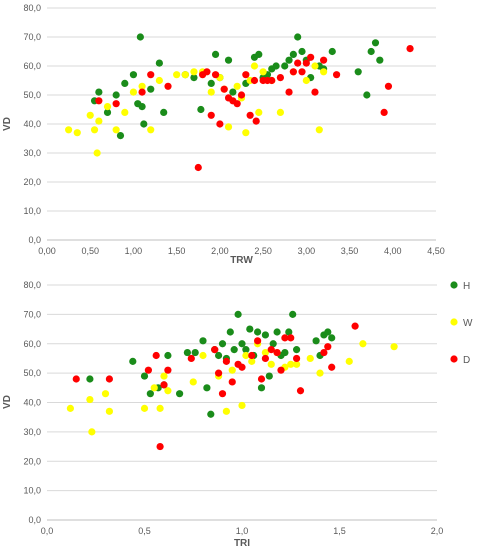  Describe the element at coordinates (134, 251) in the screenshot. I see `x-tick-label: 1,00` at that location.